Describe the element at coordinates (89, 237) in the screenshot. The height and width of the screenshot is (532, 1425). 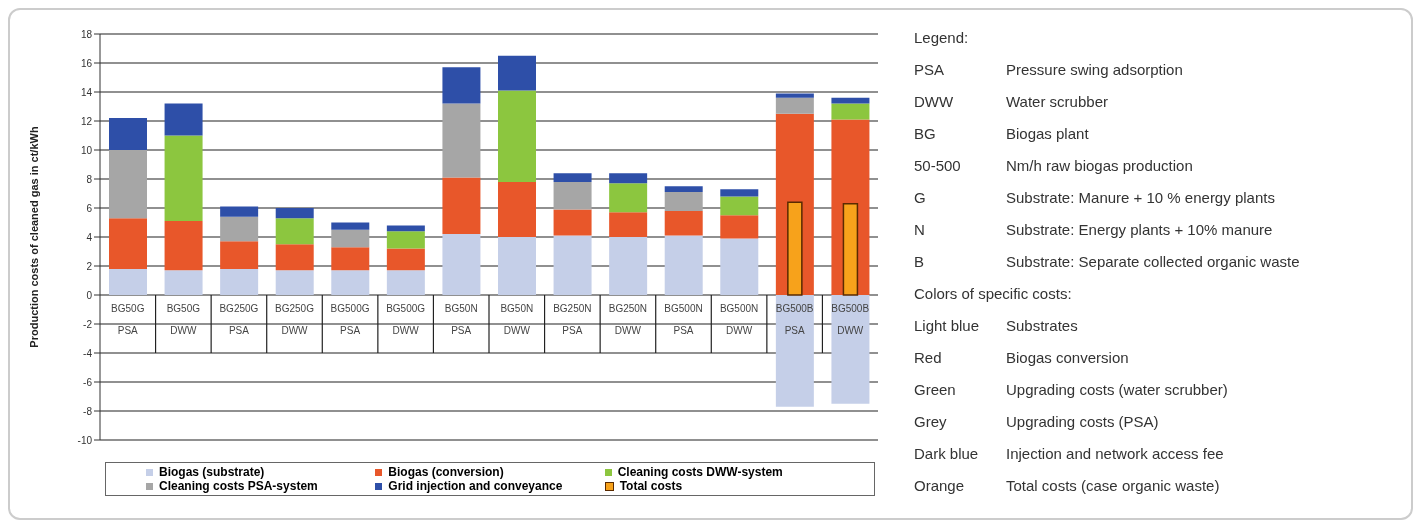
I see `y-tick-label: 4` at that location.